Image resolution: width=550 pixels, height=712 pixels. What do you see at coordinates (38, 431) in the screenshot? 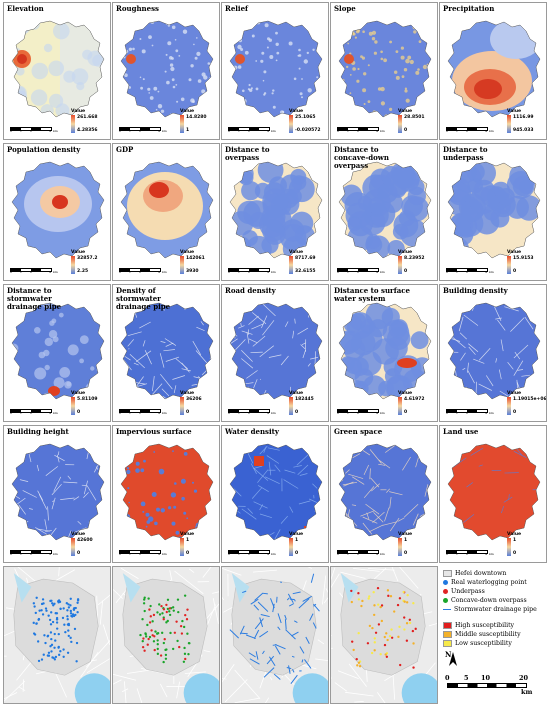
I see `panel-title: Building height` at bounding box center [38, 431].